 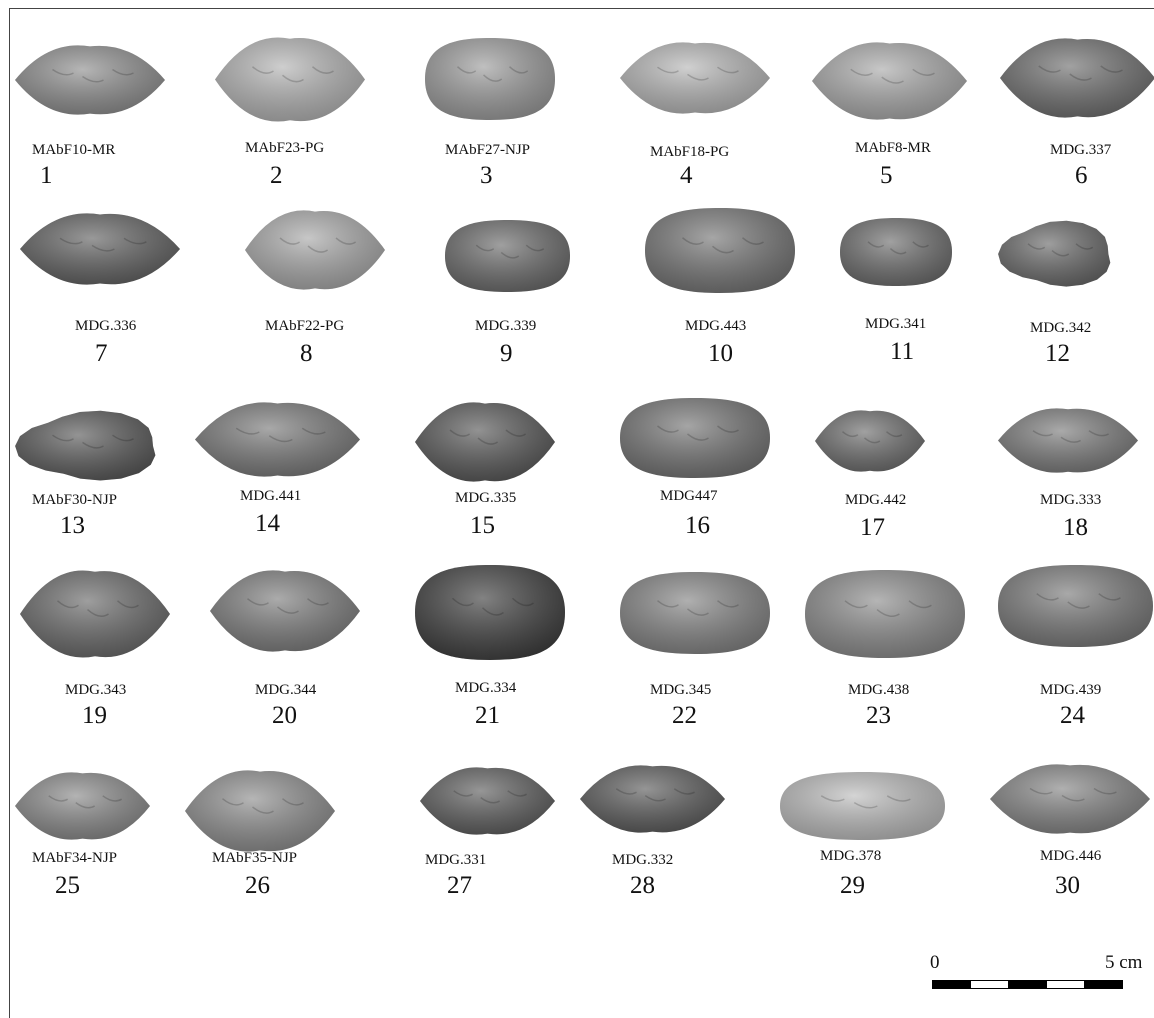 I want to click on specimen-code: MDG.441, so click(x=271, y=496).